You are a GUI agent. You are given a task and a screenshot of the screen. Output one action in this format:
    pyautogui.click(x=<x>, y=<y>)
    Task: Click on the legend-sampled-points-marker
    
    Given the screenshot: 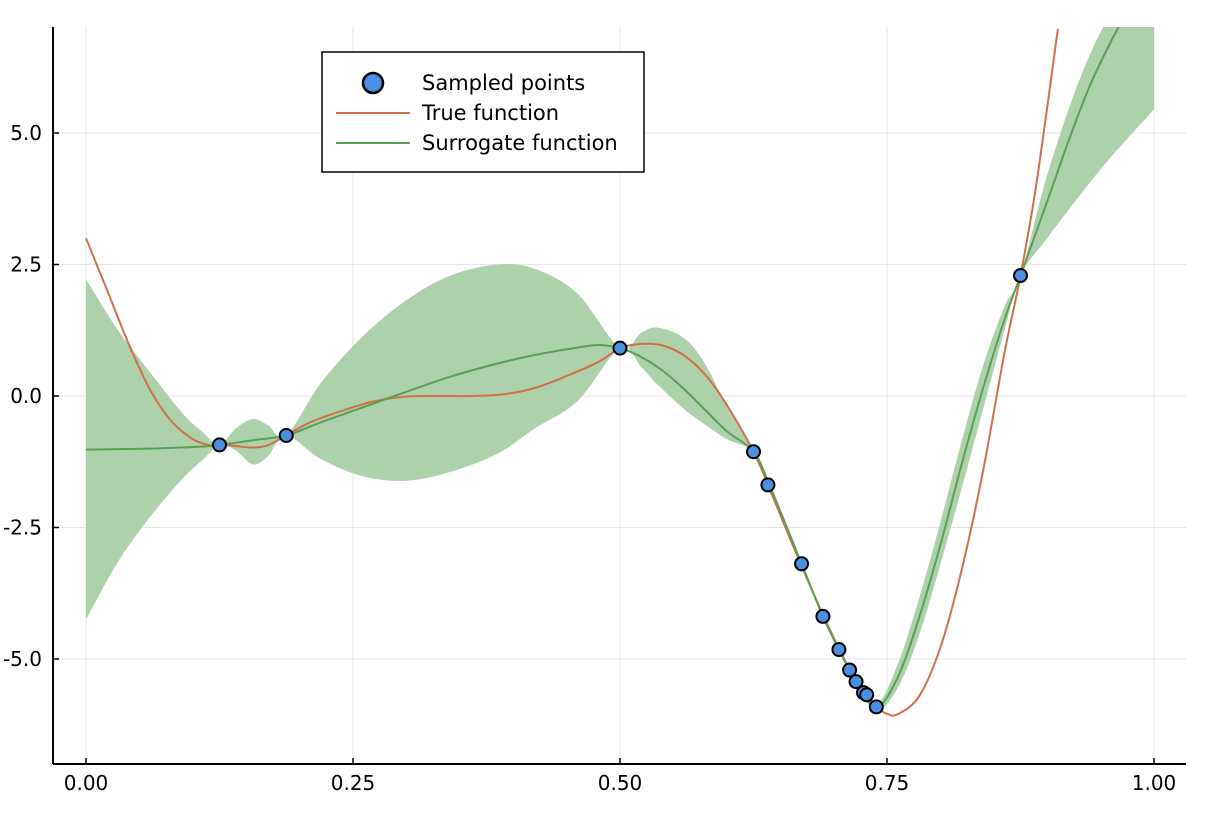 What is the action you would take?
    pyautogui.click(x=373, y=83)
    